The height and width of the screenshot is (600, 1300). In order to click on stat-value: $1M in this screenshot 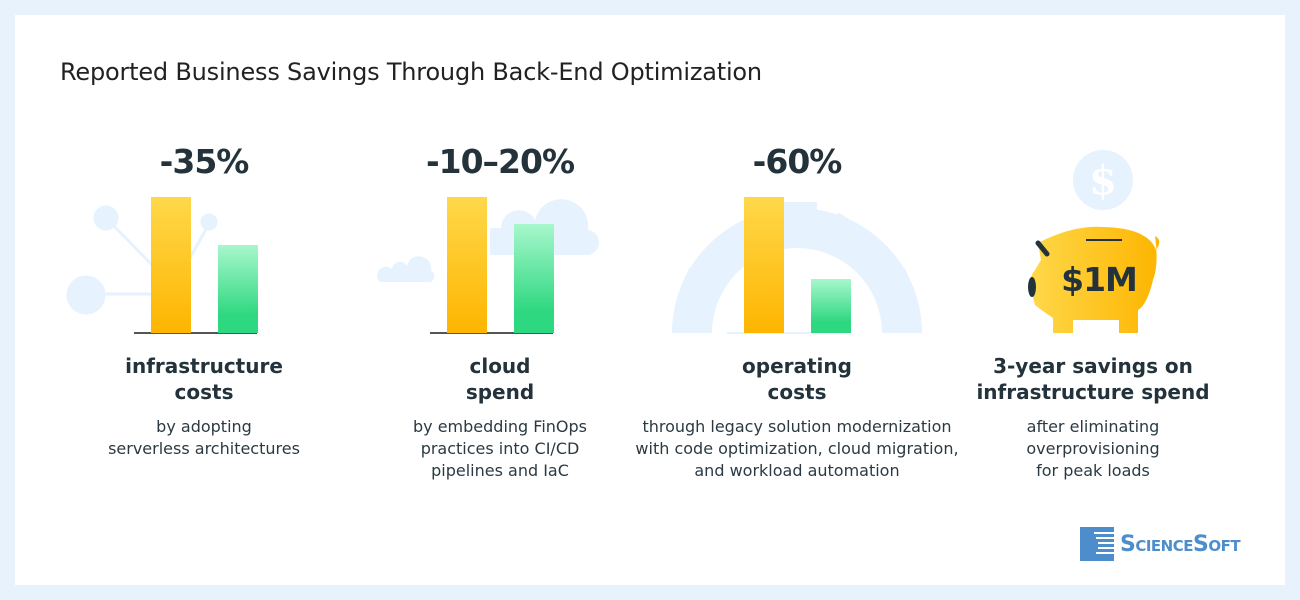, I will do `click(1099, 279)`.